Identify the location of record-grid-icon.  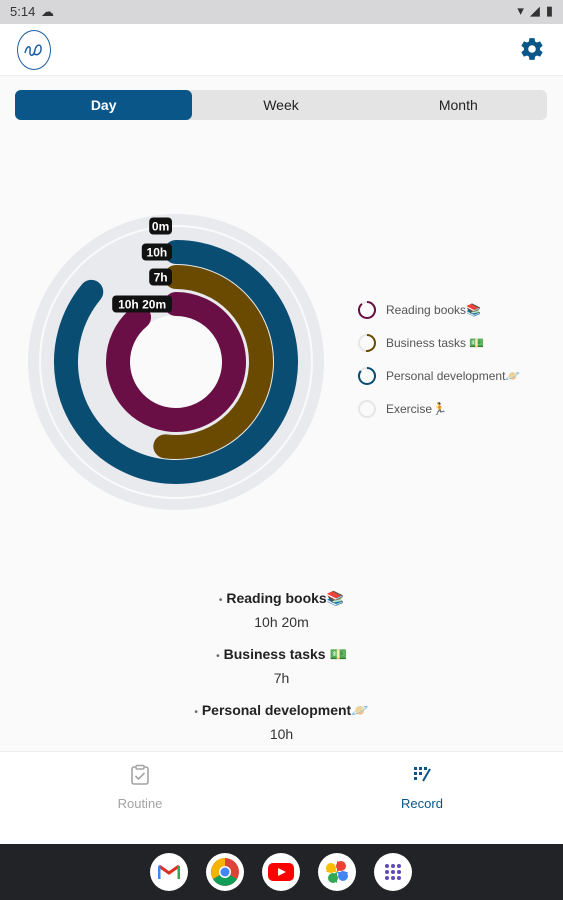
(422, 775).